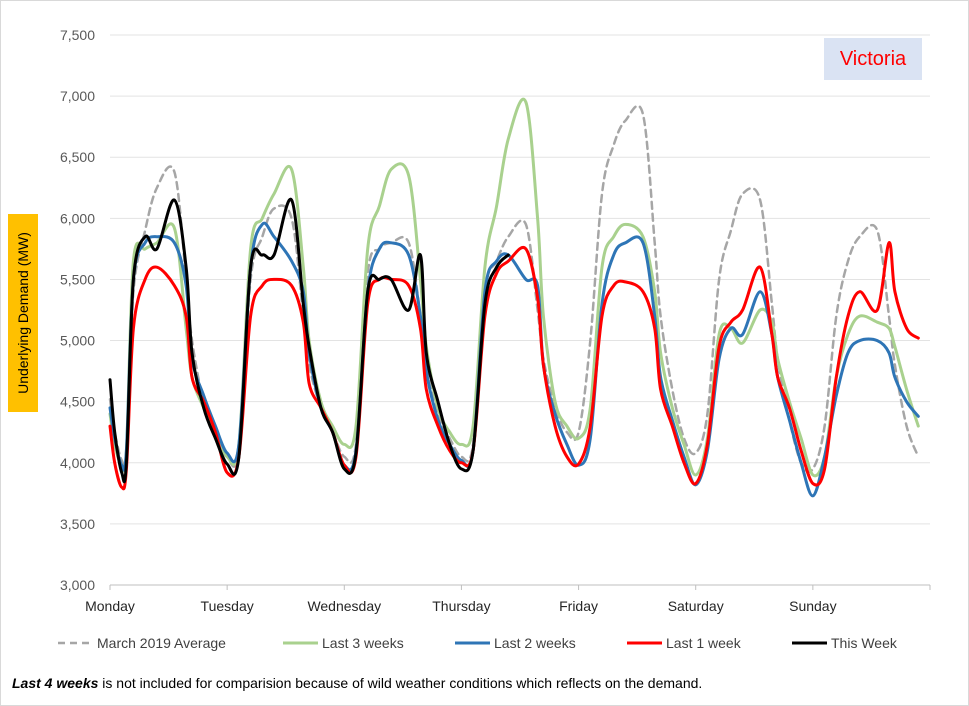 The height and width of the screenshot is (706, 969). I want to click on y-tick-label: 5,500, so click(77, 279).